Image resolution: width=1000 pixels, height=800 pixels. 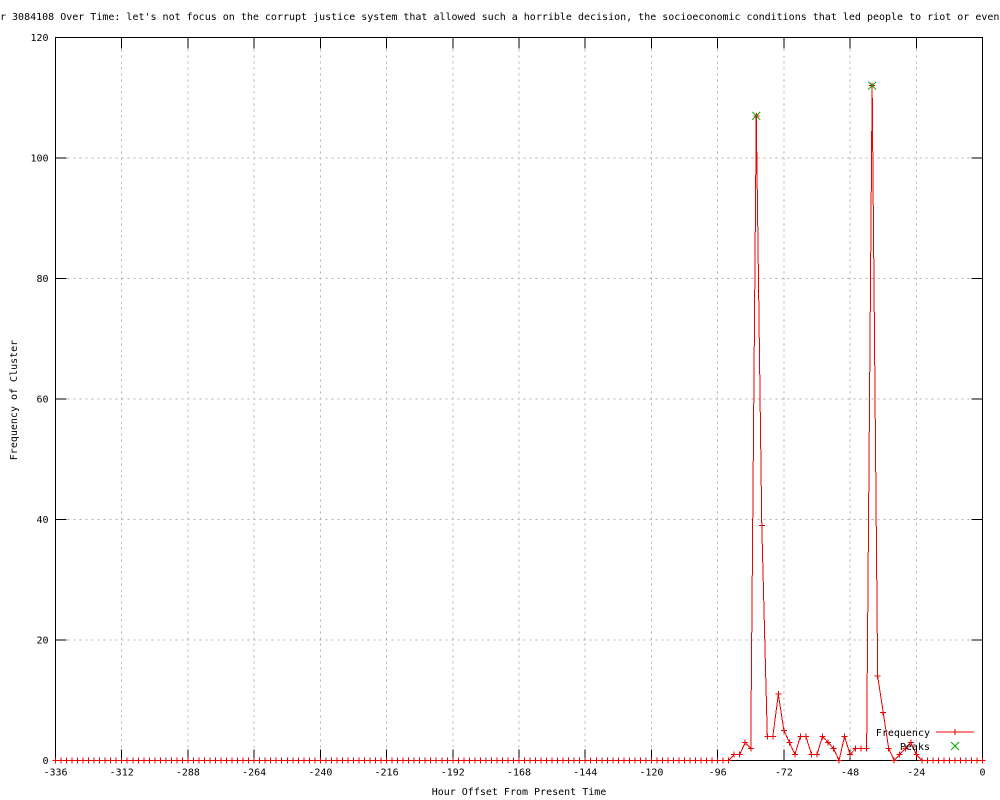 What do you see at coordinates (42, 400) in the screenshot?
I see `y-tick-label: 60` at bounding box center [42, 400].